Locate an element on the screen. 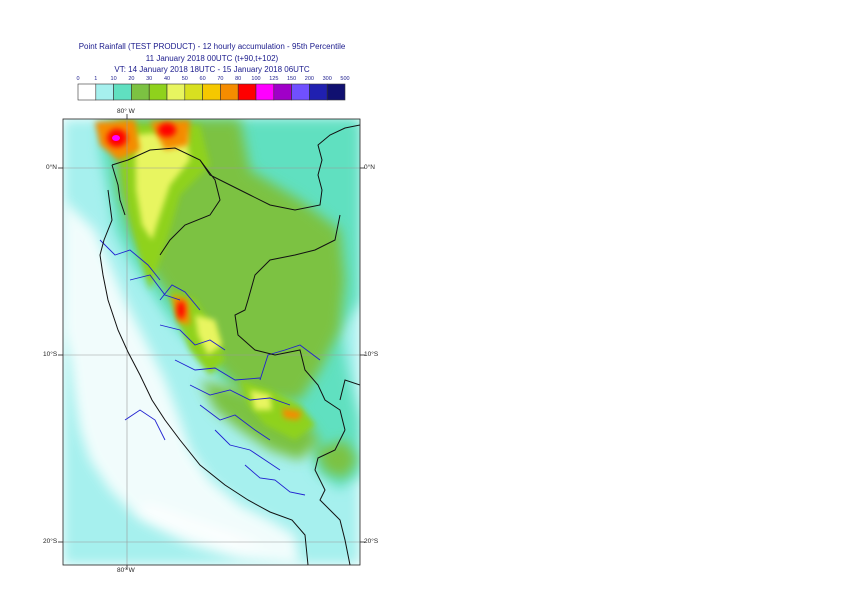 This screenshot has height=596, width=842. lat-label-right-20: 20°S is located at coordinates (371, 541).